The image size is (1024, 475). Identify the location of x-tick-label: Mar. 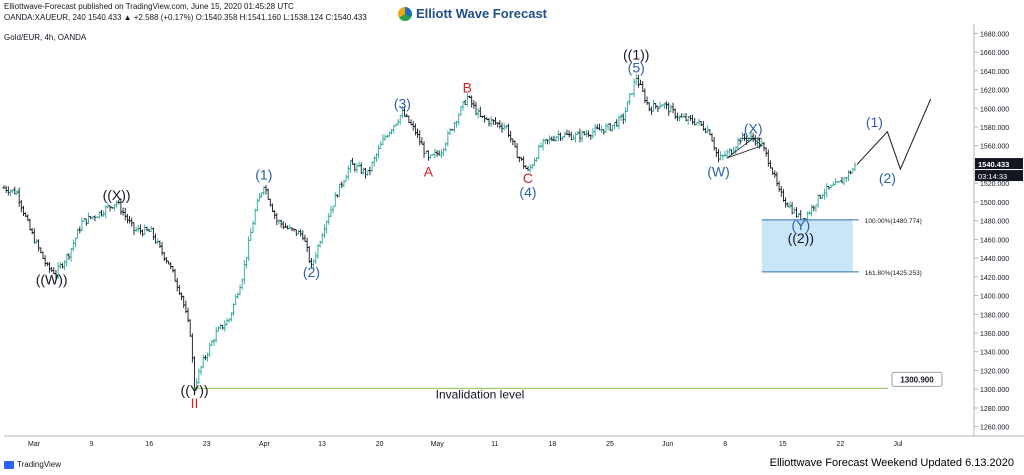
(34, 444).